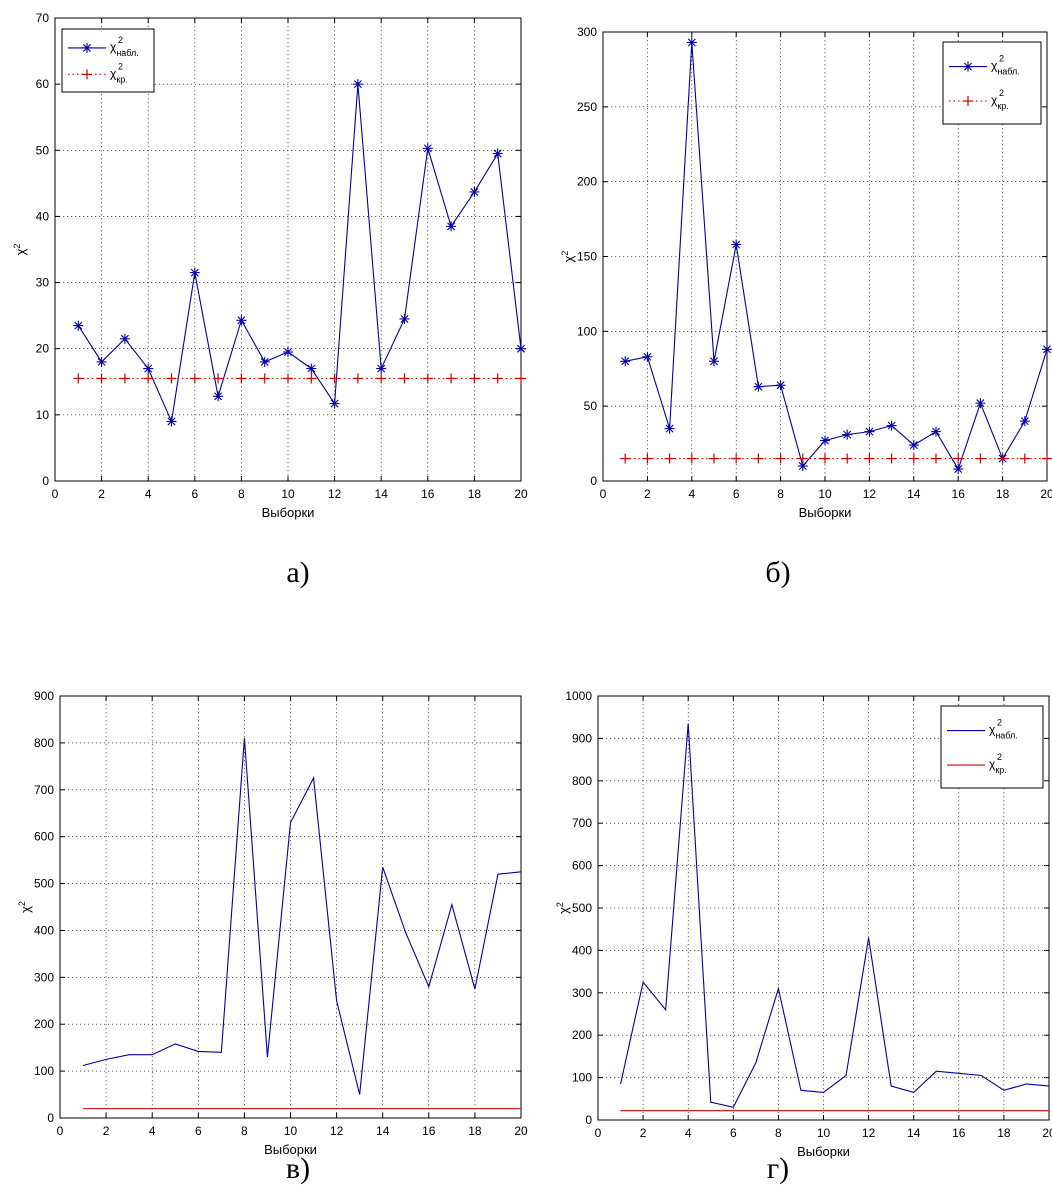  I want to click on y-tick-label: 50, so click(43, 150).